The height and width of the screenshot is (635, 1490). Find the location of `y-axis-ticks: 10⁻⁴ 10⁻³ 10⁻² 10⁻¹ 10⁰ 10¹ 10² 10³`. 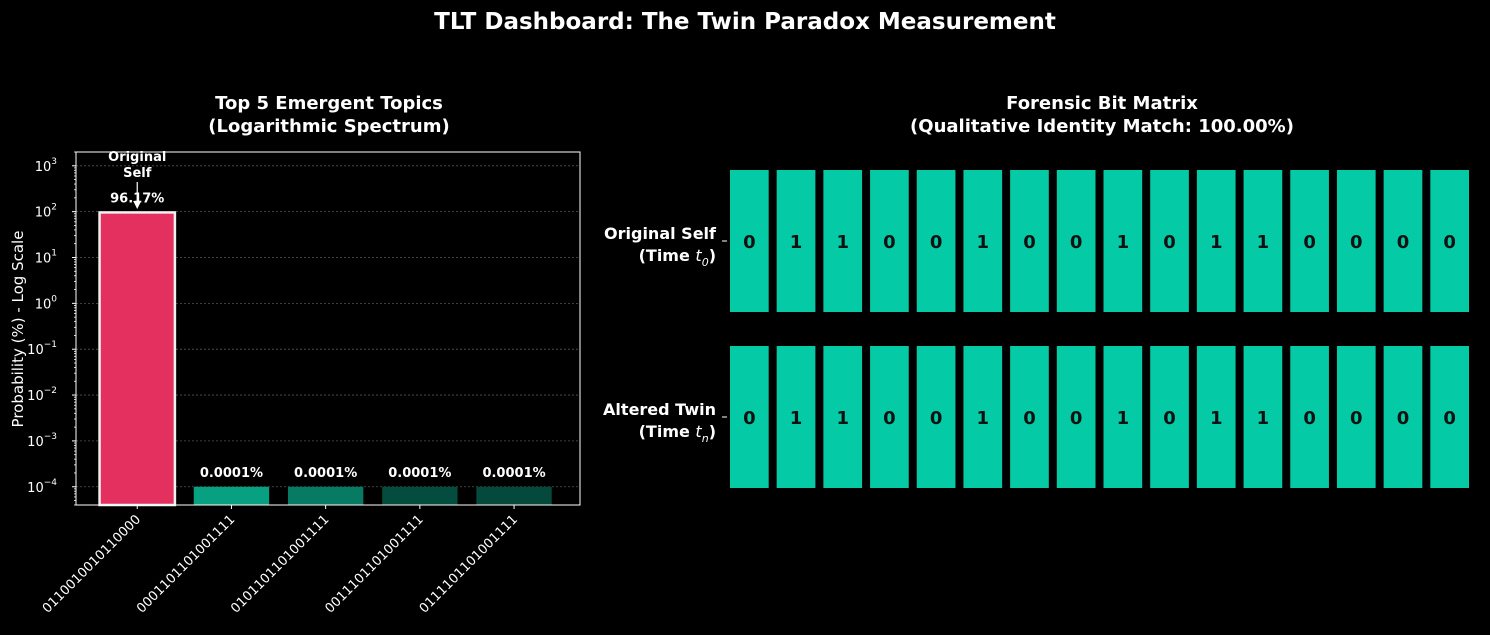

y-axis-ticks: 10⁻⁴ 10⁻³ 10⁻² 10⁻¹ 10⁰ 10¹ 10² 10³ is located at coordinates (51, 328).